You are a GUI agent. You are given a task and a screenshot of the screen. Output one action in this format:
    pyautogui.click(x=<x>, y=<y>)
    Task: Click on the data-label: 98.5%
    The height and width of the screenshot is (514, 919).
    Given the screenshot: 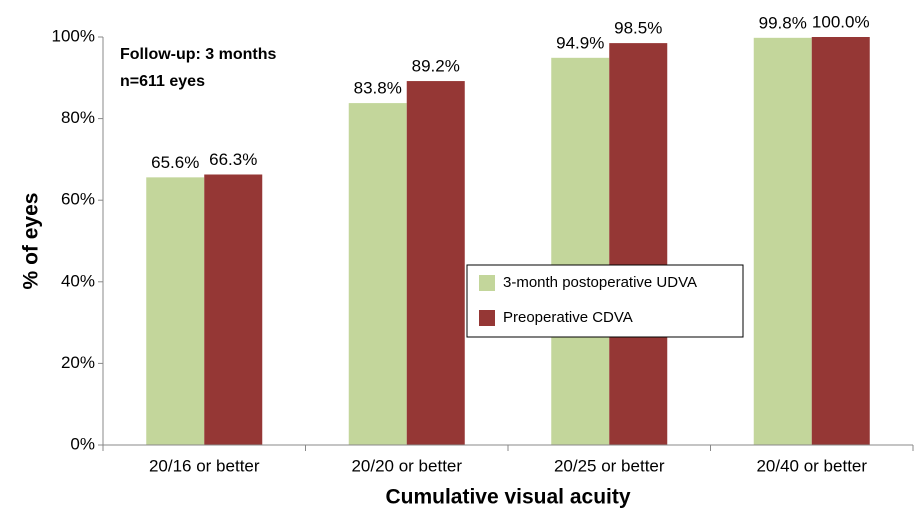 What is the action you would take?
    pyautogui.click(x=638, y=28)
    